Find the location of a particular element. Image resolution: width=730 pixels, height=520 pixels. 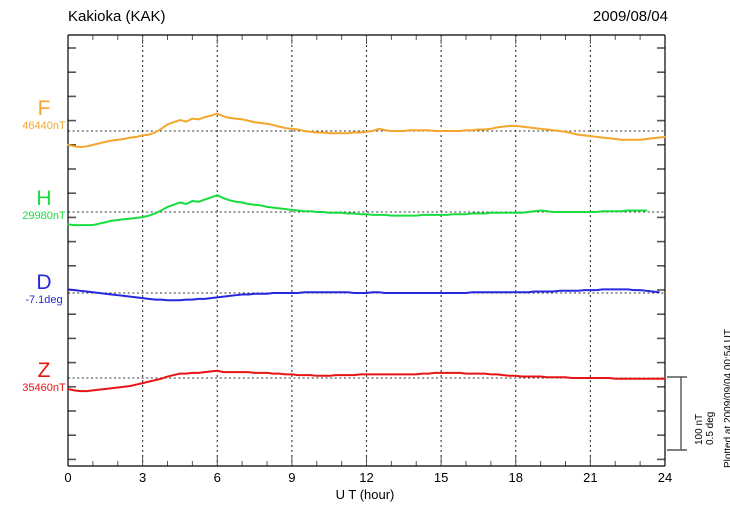

component-label-F: F 46440nT is located at coordinates (44, 115).